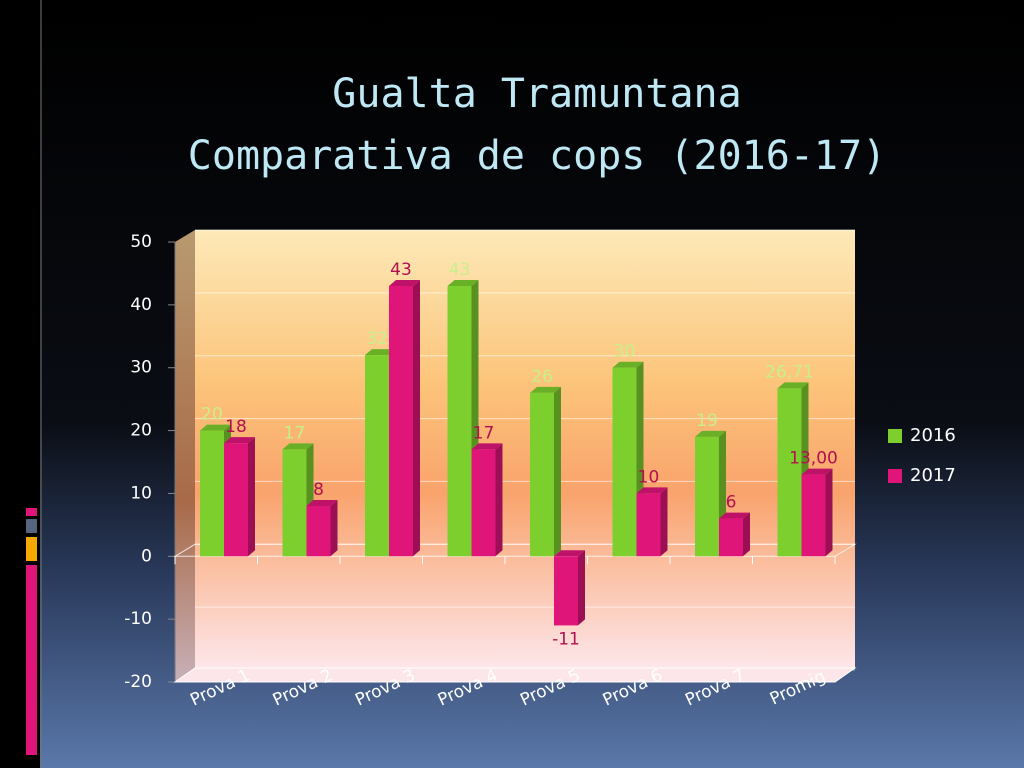 The image size is (1024, 768). What do you see at coordinates (515, 675) in the screenshot?
I see `floor` at bounding box center [515, 675].